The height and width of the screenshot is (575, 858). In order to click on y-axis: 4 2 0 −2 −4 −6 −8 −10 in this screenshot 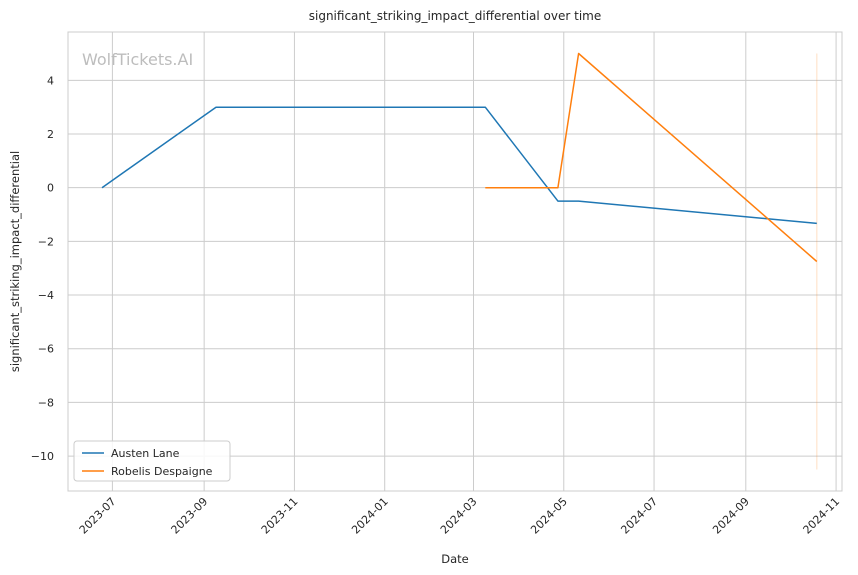, I will do `click(42, 268)`.